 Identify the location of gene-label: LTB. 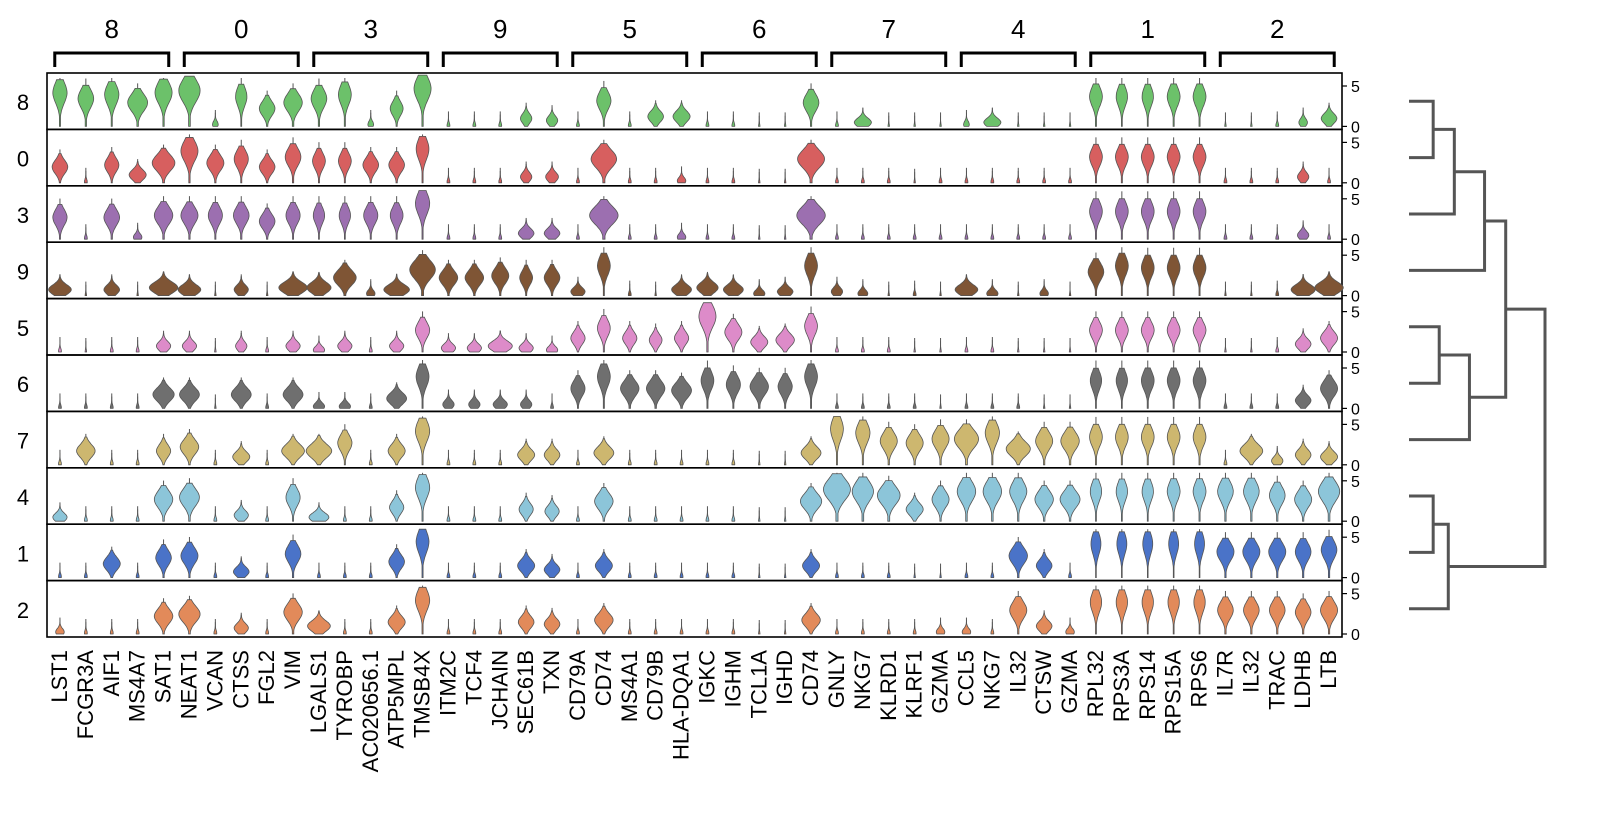
(1328, 669).